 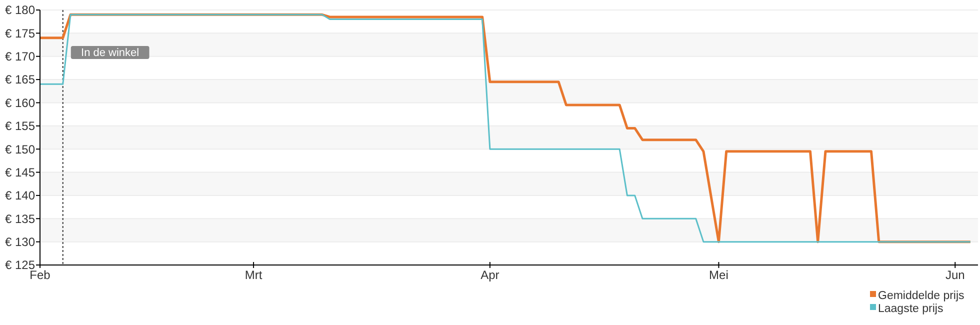 What do you see at coordinates (921, 296) in the screenshot?
I see `legend-label: Gemiddelde prijs` at bounding box center [921, 296].